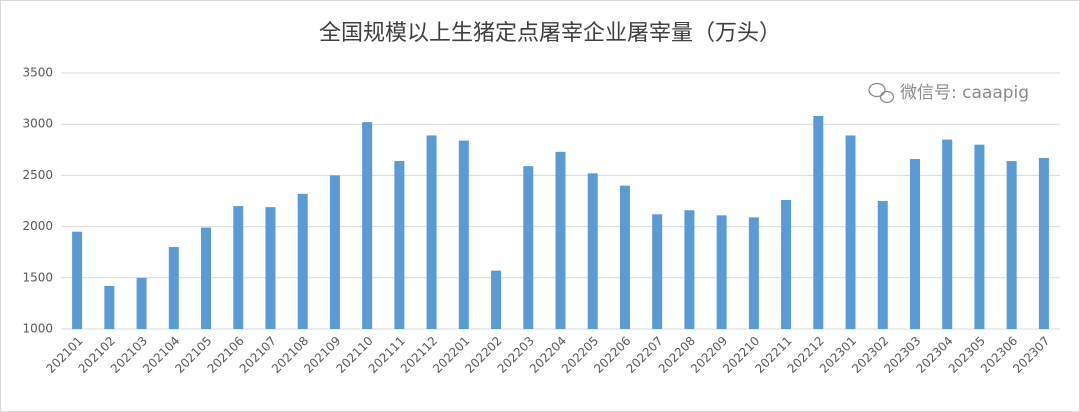 Image resolution: width=1080 pixels, height=412 pixels. I want to click on watermark-icon, so click(881, 93).